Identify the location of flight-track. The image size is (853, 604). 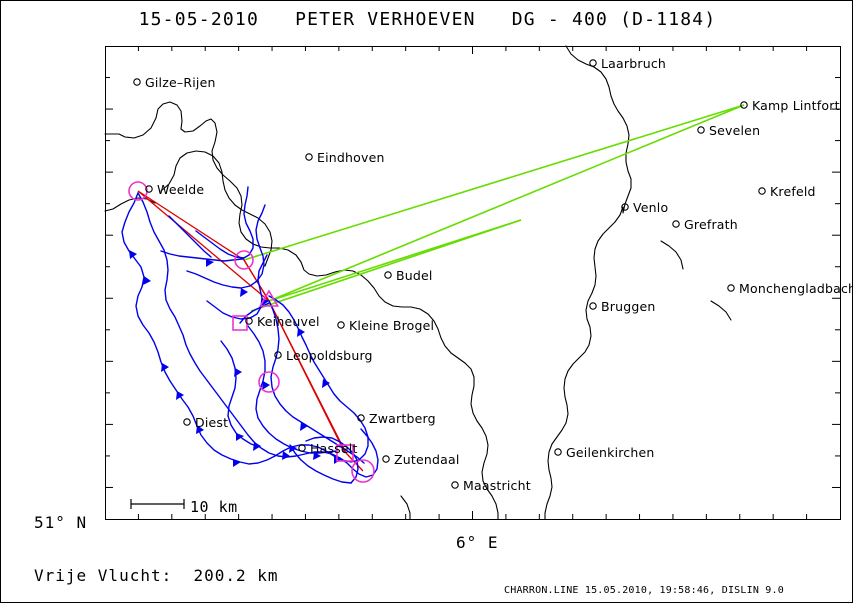
(250, 335).